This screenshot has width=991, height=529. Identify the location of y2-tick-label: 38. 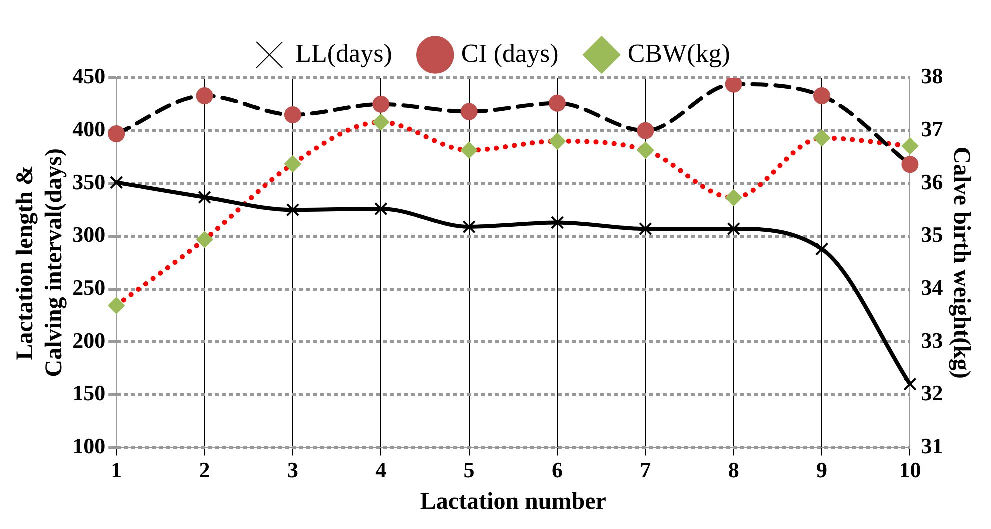
(932, 76).